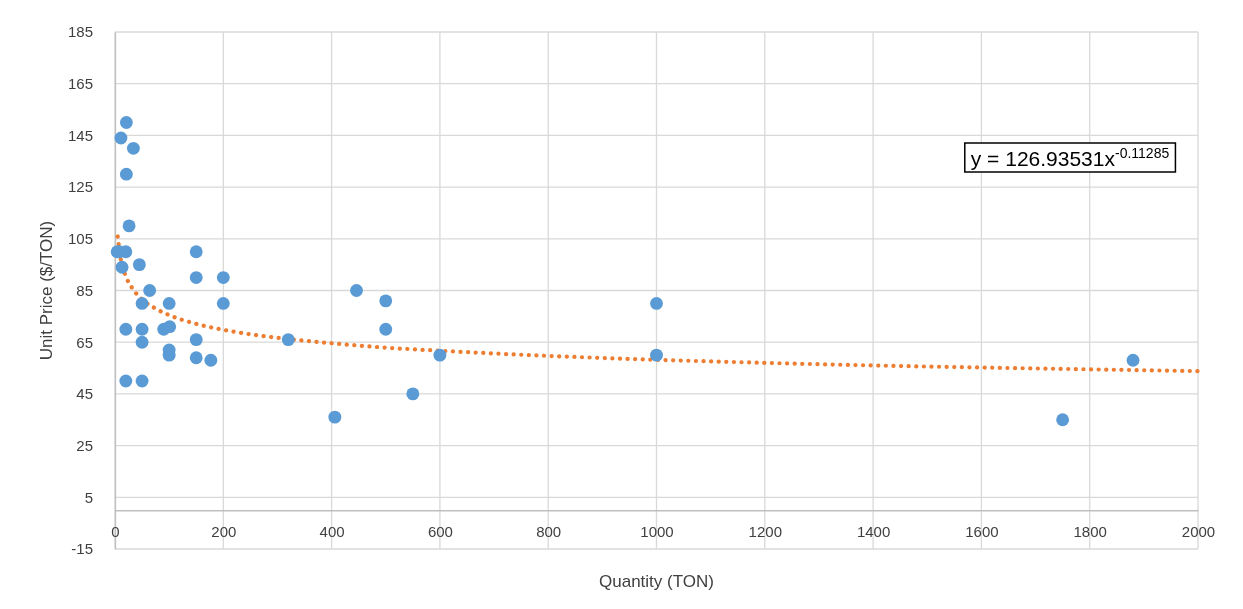 This screenshot has height=609, width=1243. Describe the element at coordinates (440, 531) in the screenshot. I see `x-tick-label: 600` at that location.